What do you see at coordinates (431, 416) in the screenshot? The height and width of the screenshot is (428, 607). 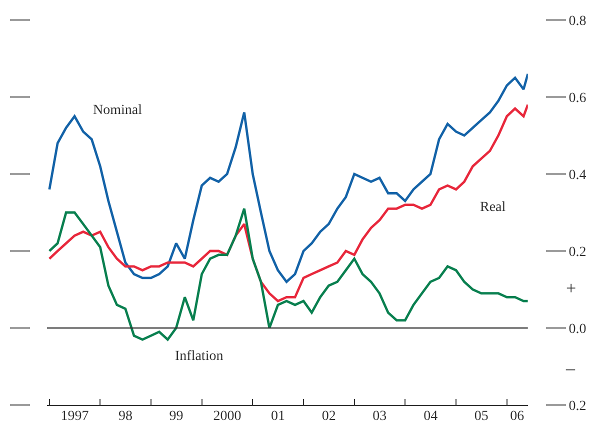 I see `x-tick-label: 04` at bounding box center [431, 416].